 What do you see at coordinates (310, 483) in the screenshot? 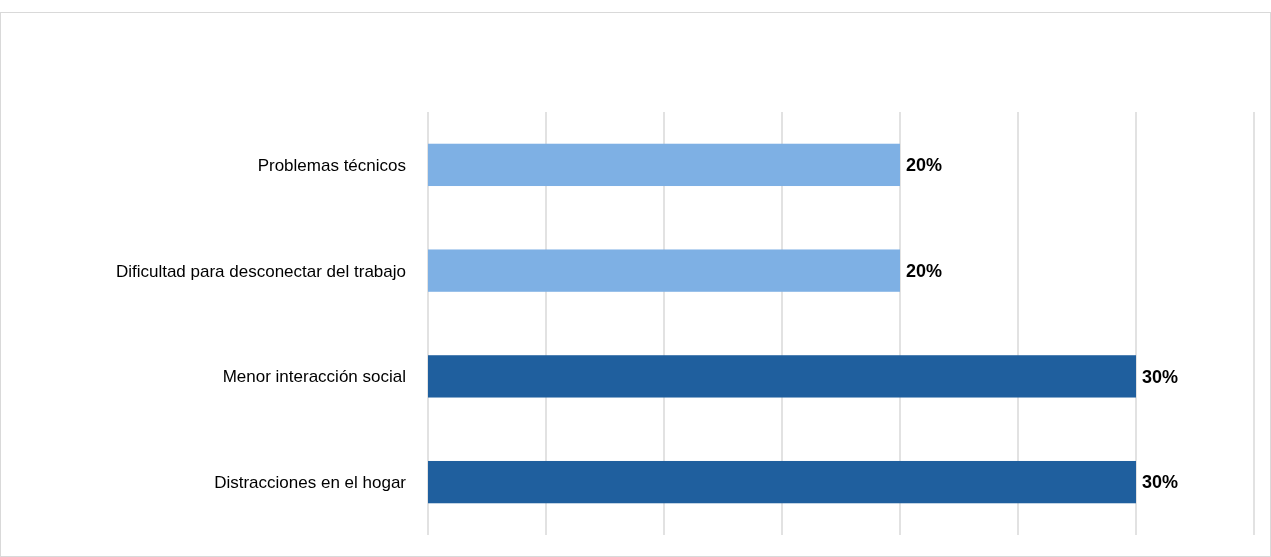
I see `y-tick-label: Distracciones en el hogar` at bounding box center [310, 483].